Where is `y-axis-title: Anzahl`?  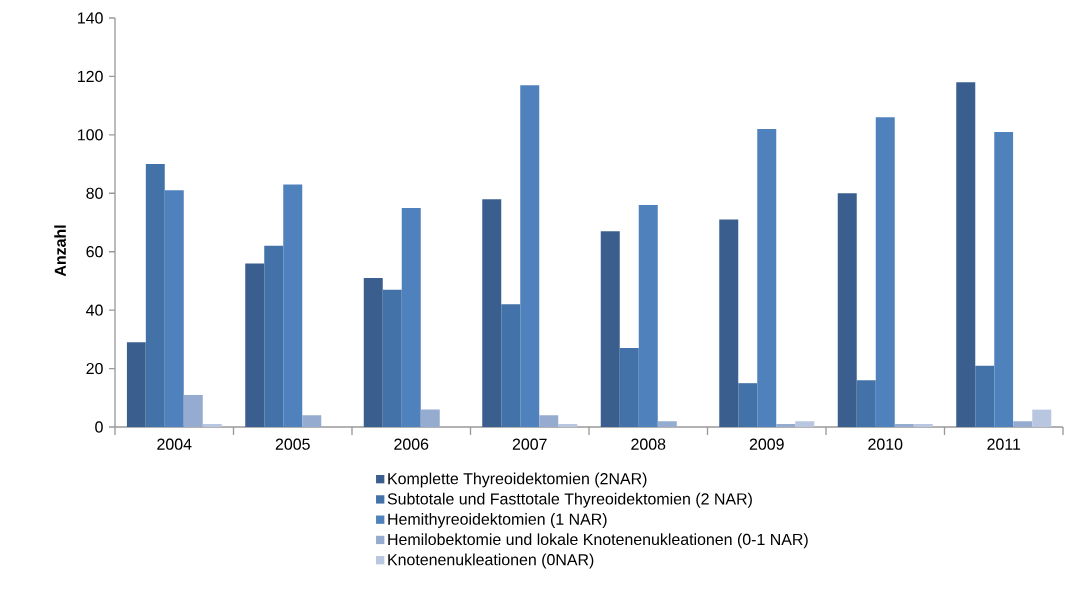 y-axis-title: Anzahl is located at coordinates (60, 251).